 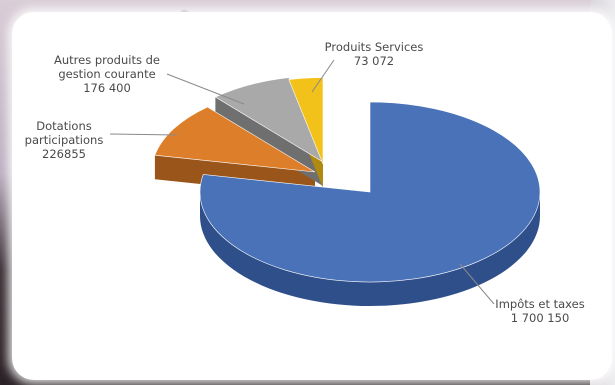 What do you see at coordinates (306, 121) in the screenshot?
I see `slice-produits-services` at bounding box center [306, 121].